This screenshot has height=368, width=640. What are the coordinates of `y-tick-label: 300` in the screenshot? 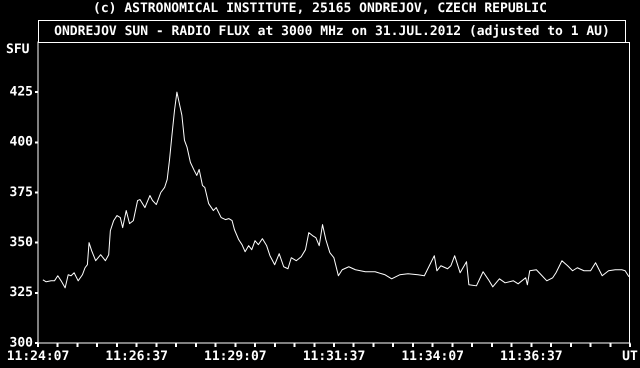 It's located at (22, 342).